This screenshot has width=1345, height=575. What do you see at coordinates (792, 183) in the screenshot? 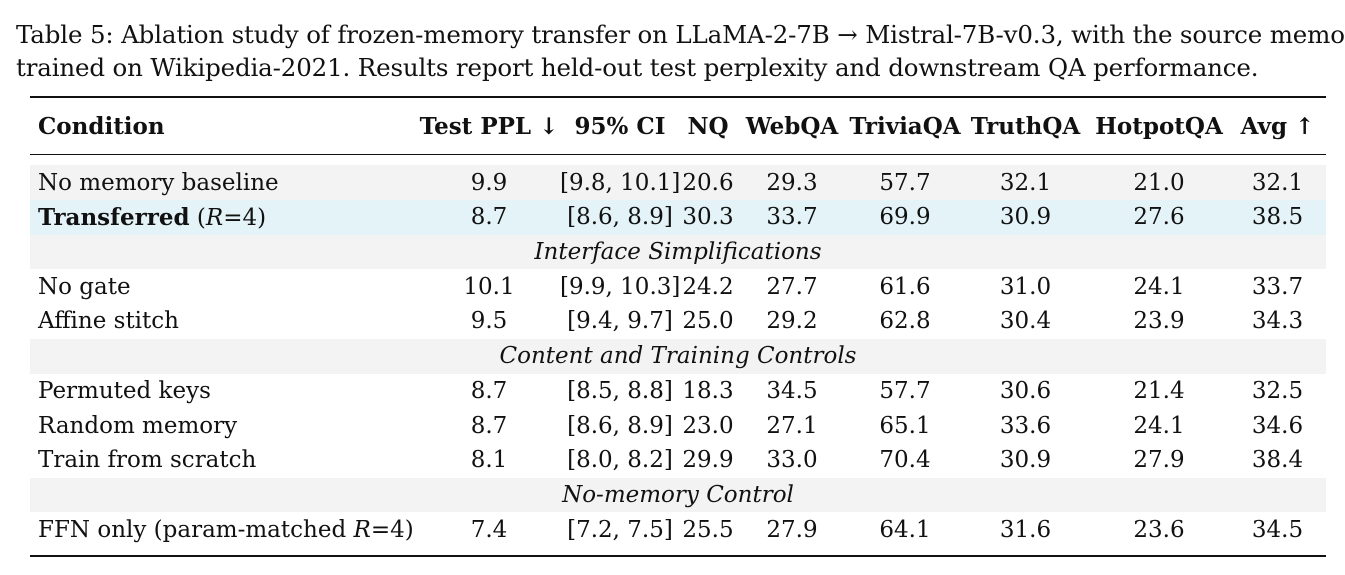
I see `cell-webqa: 29.3` at bounding box center [792, 183].